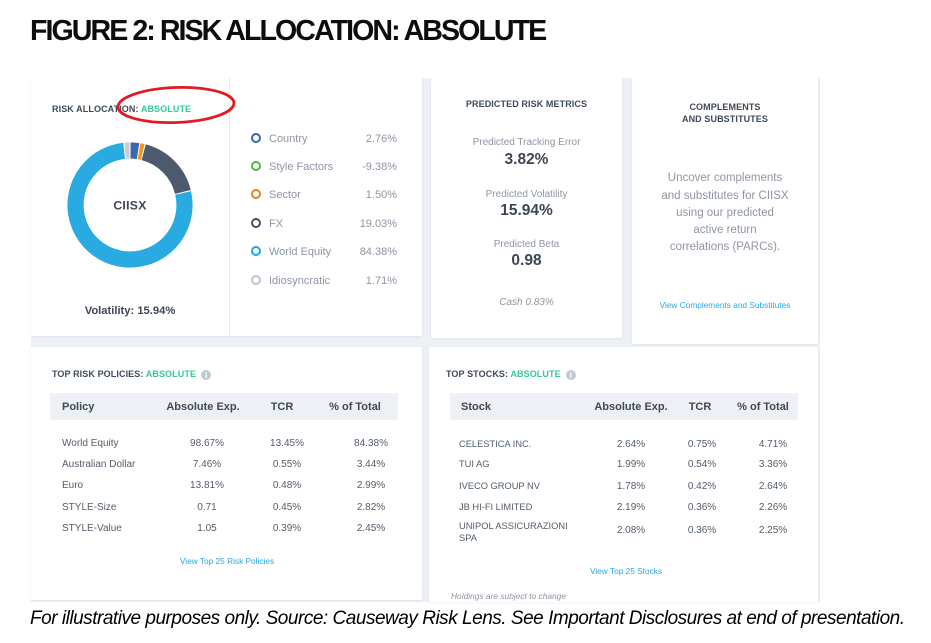 The height and width of the screenshot is (643, 931). What do you see at coordinates (130, 205) in the screenshot?
I see `svg-text: CIISX` at bounding box center [130, 205].